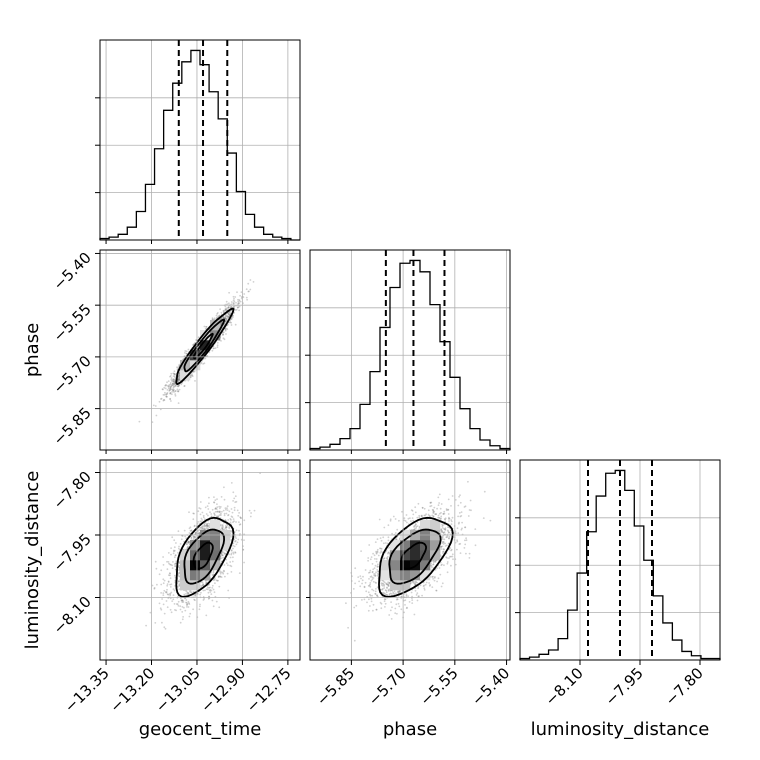  I want to click on density-bin, so click(215, 545).